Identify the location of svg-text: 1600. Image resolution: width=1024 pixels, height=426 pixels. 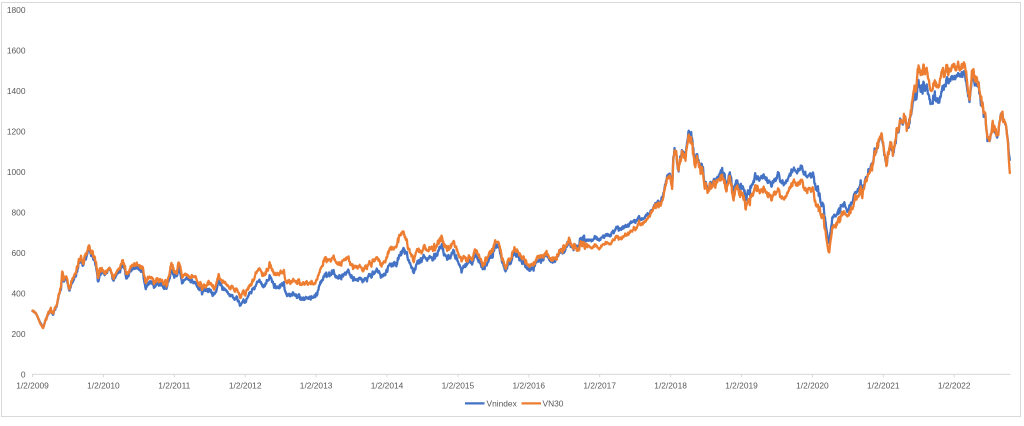
(16, 51).